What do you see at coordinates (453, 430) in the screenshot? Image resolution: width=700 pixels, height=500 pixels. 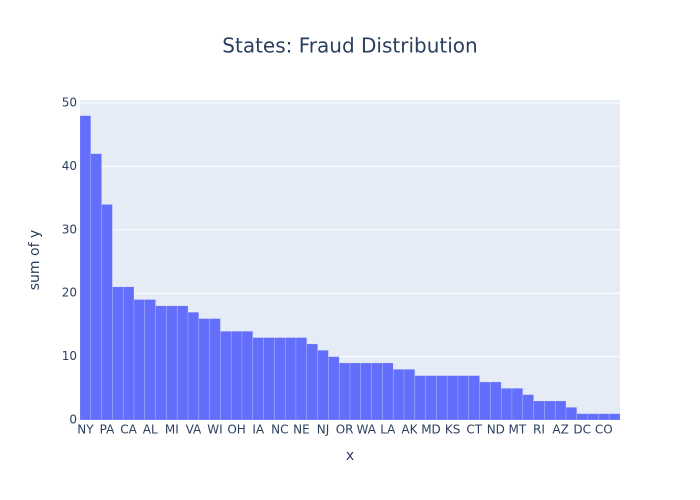 I see `x-tick-label: KS` at bounding box center [453, 430].